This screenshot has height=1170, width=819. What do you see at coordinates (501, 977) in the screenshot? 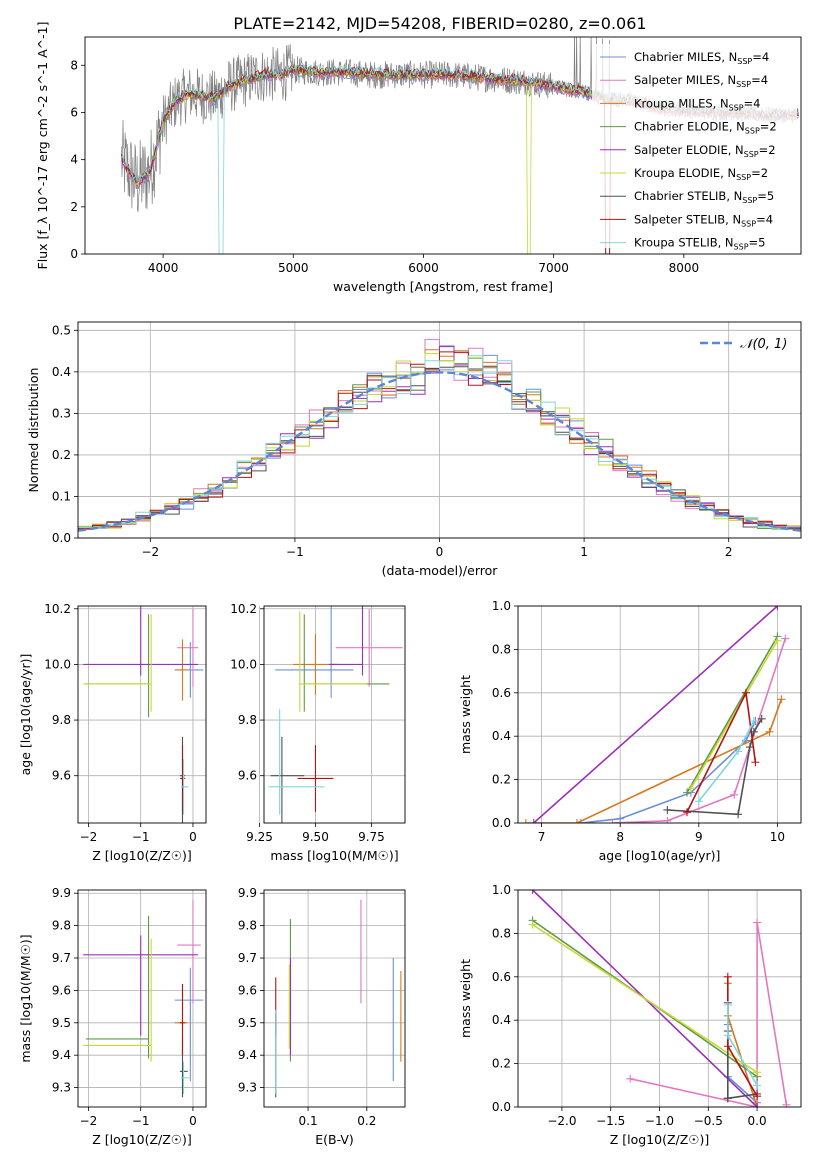
I see `y-tick-label: 0.6` at bounding box center [501, 977].